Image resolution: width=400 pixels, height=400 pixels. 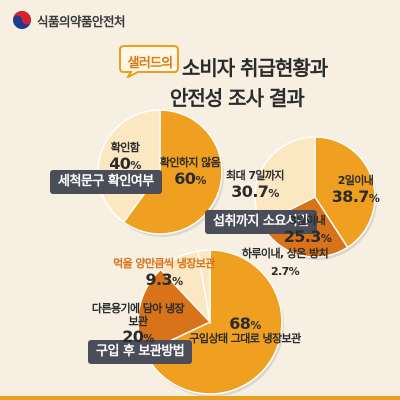 I want to click on chart2-slice-2days: 2일이내 38.7%, so click(x=355, y=190).